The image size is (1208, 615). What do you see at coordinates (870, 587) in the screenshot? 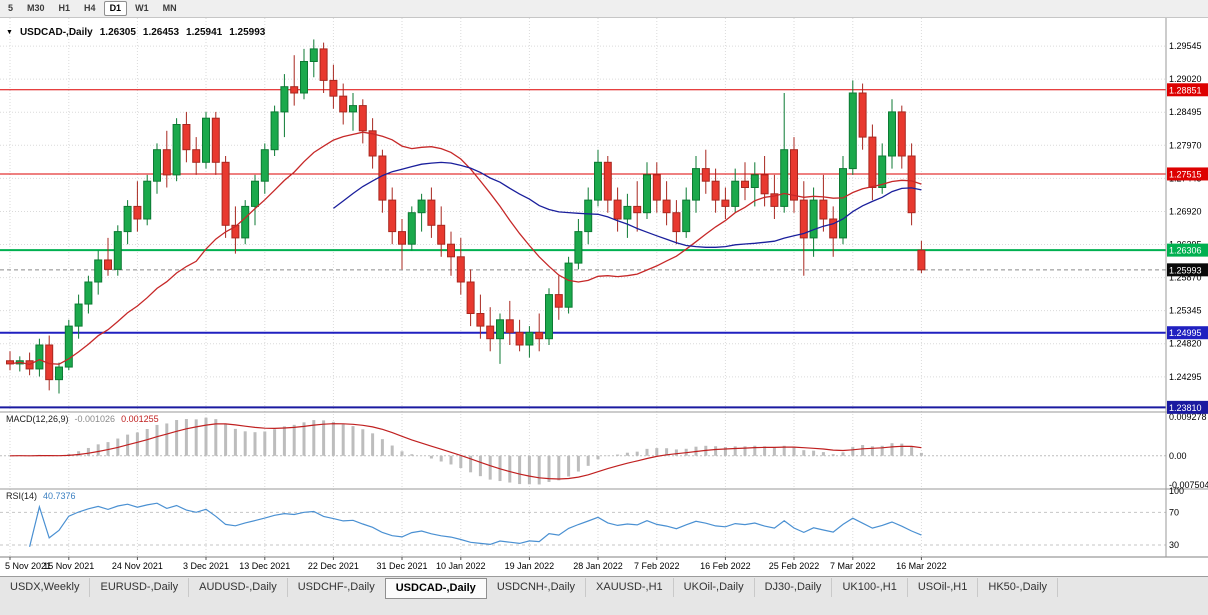
I see `symbol-tab-uk100: UK100-,H1` at bounding box center [870, 587].